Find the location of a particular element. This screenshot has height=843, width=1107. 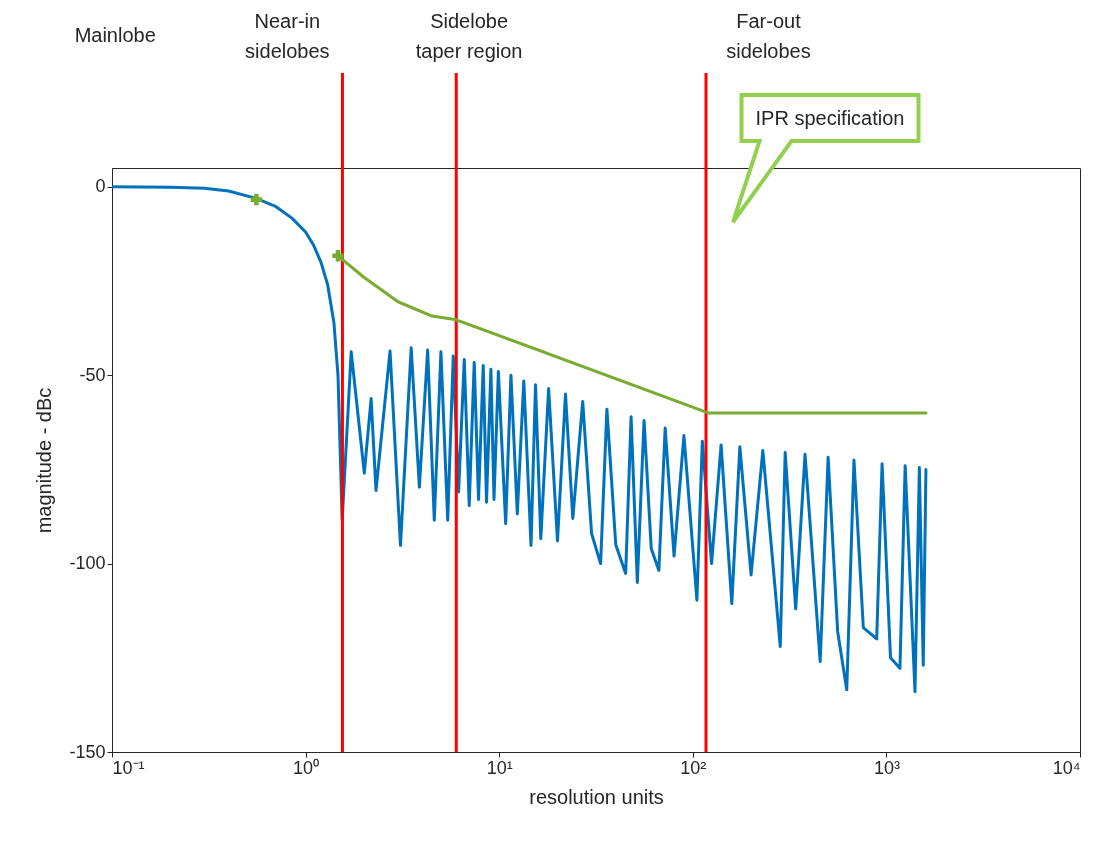

y-tick-label: -150 is located at coordinates (87, 751).